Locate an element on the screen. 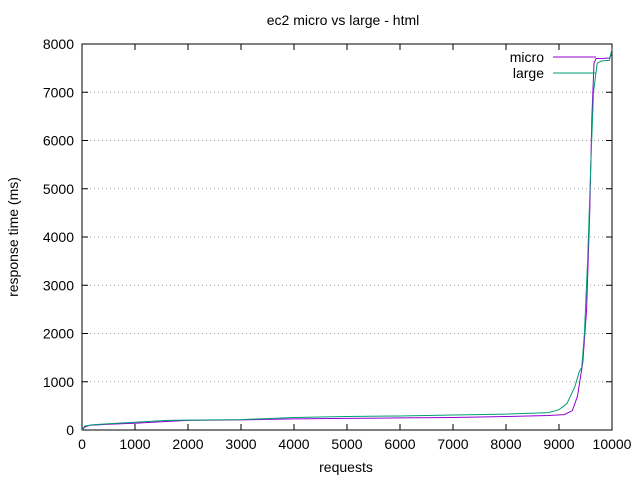 Image resolution: width=640 pixels, height=480 pixels. y-tick-label: 6000 is located at coordinates (58, 141).